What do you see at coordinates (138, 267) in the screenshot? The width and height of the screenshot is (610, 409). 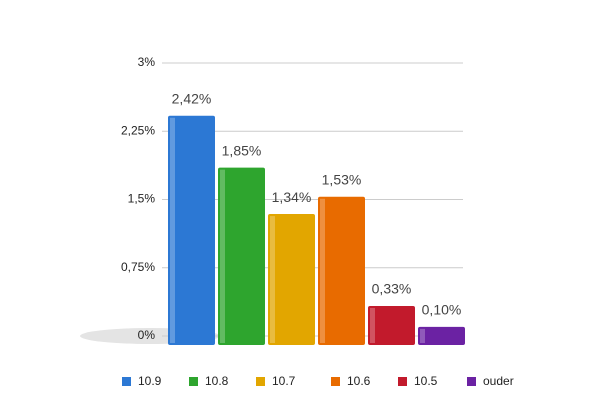 I see `y-tick-label: 0,75%` at bounding box center [138, 267].